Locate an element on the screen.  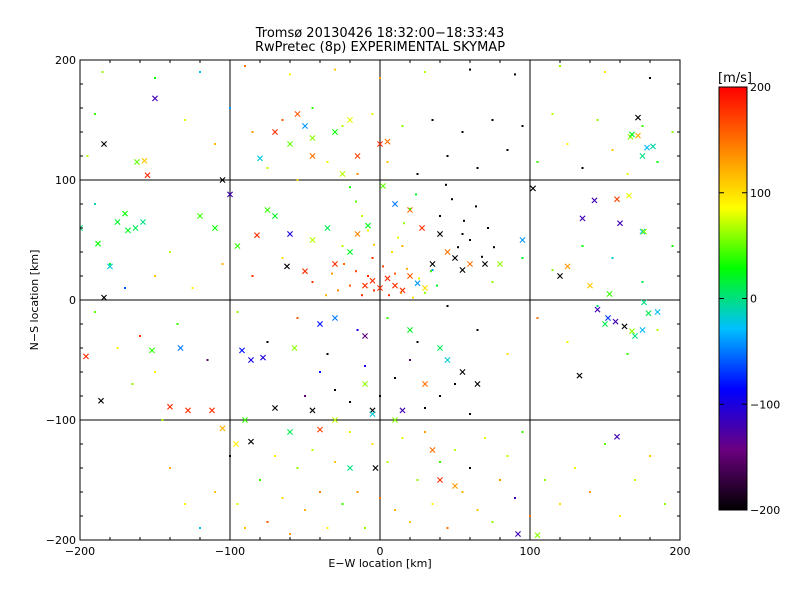
chart-subtitle: RwPretec (8p) EXPERIMENTAL SKYMAP is located at coordinates (380, 47).